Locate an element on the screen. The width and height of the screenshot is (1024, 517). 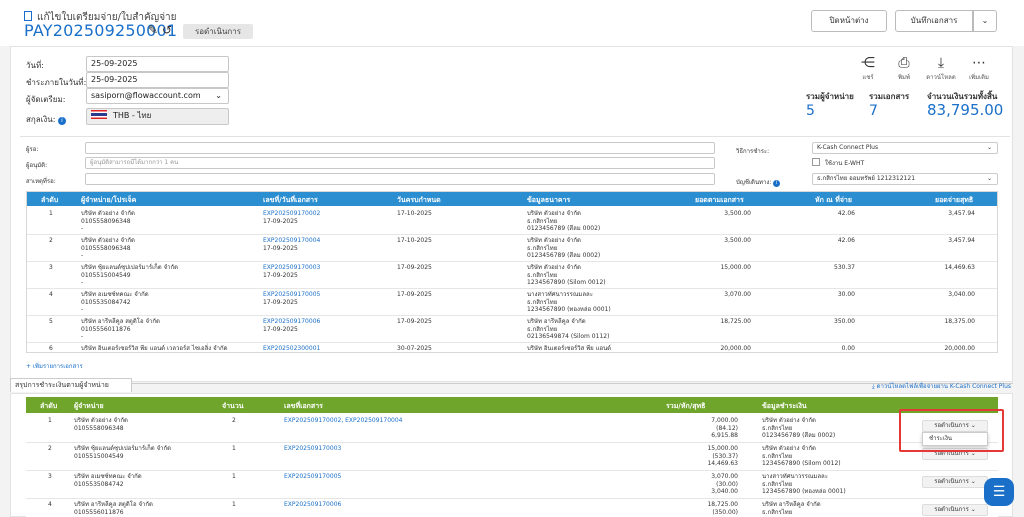
document-link: EXP202509170003 is located at coordinates (292, 267).